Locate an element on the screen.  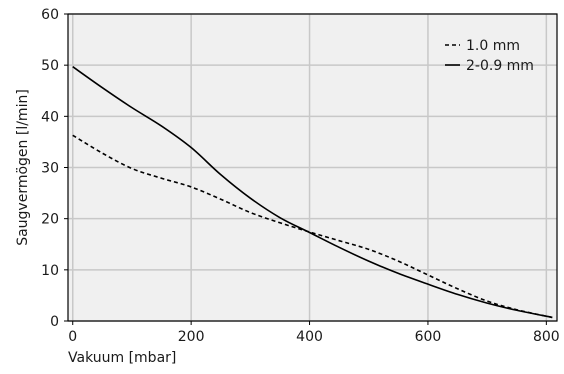
legend: 1.0 mm 2-0.9 mm is located at coordinates (489, 56).